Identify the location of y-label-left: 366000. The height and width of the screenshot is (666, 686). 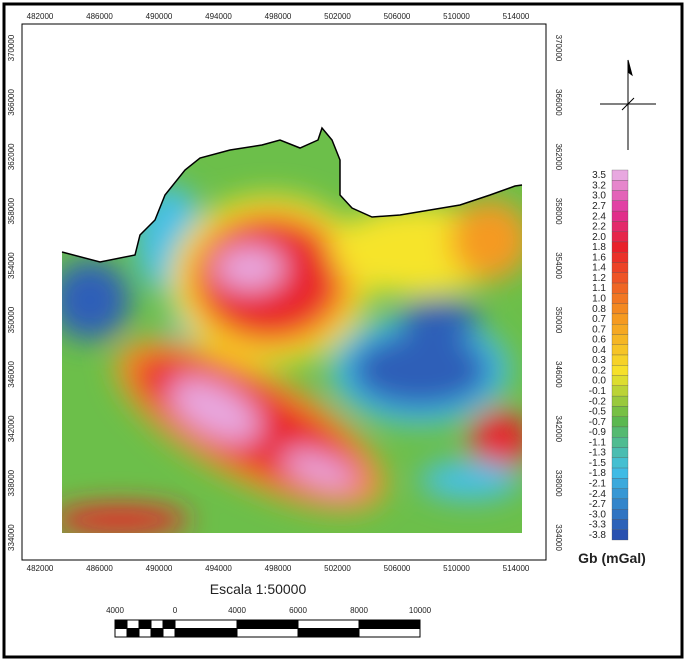
(11, 102).